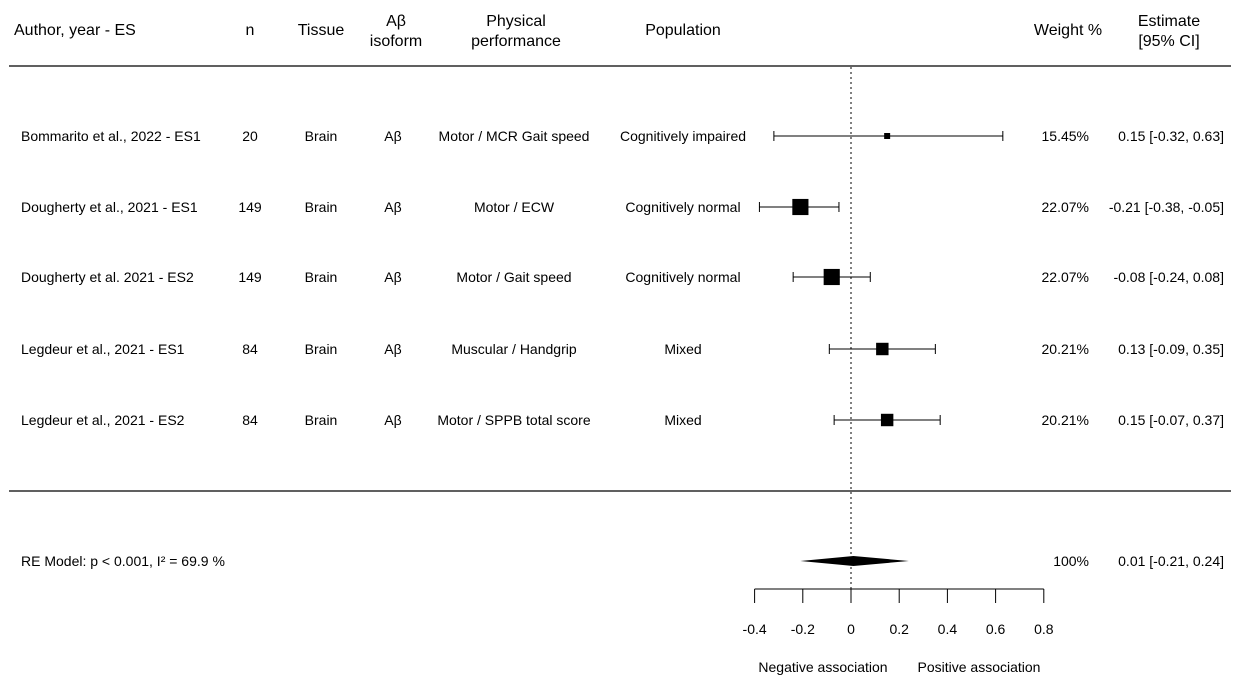  What do you see at coordinates (107, 277) in the screenshot?
I see `study-author: Dougherty et al. 2021 - ES2` at bounding box center [107, 277].